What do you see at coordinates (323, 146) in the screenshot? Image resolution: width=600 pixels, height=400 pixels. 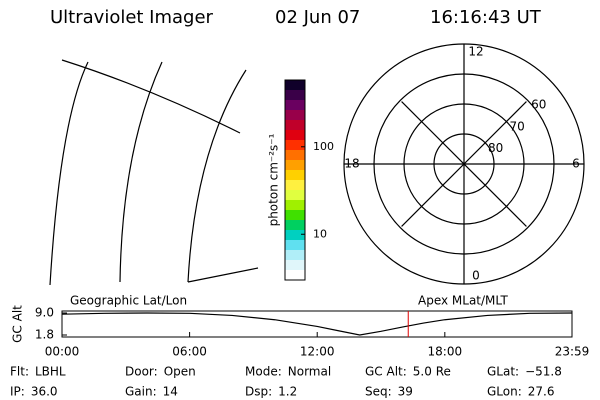 I see `colorbar-tick-label: 100` at bounding box center [323, 146].